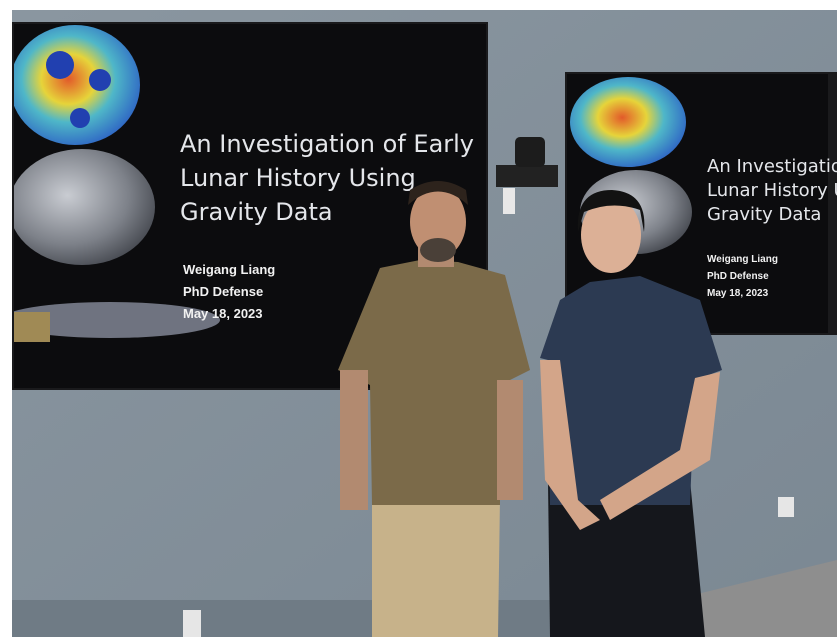 This screenshot has height=637, width=837. What do you see at coordinates (527, 175) in the screenshot?
I see `camera` at bounding box center [527, 175].